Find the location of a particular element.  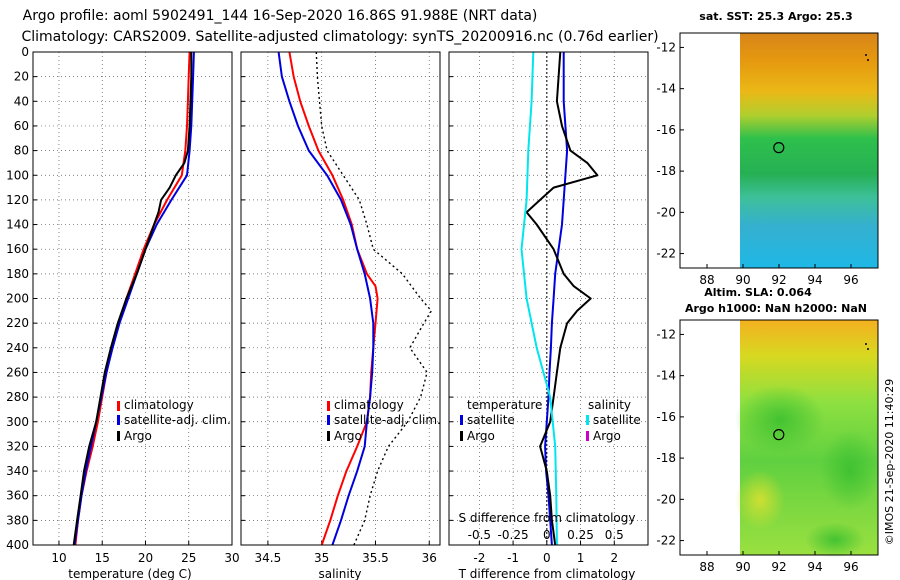

sst-map-lat-labels: -12 -14 -16 -18 -20 -22 is located at coordinates (670, 150).